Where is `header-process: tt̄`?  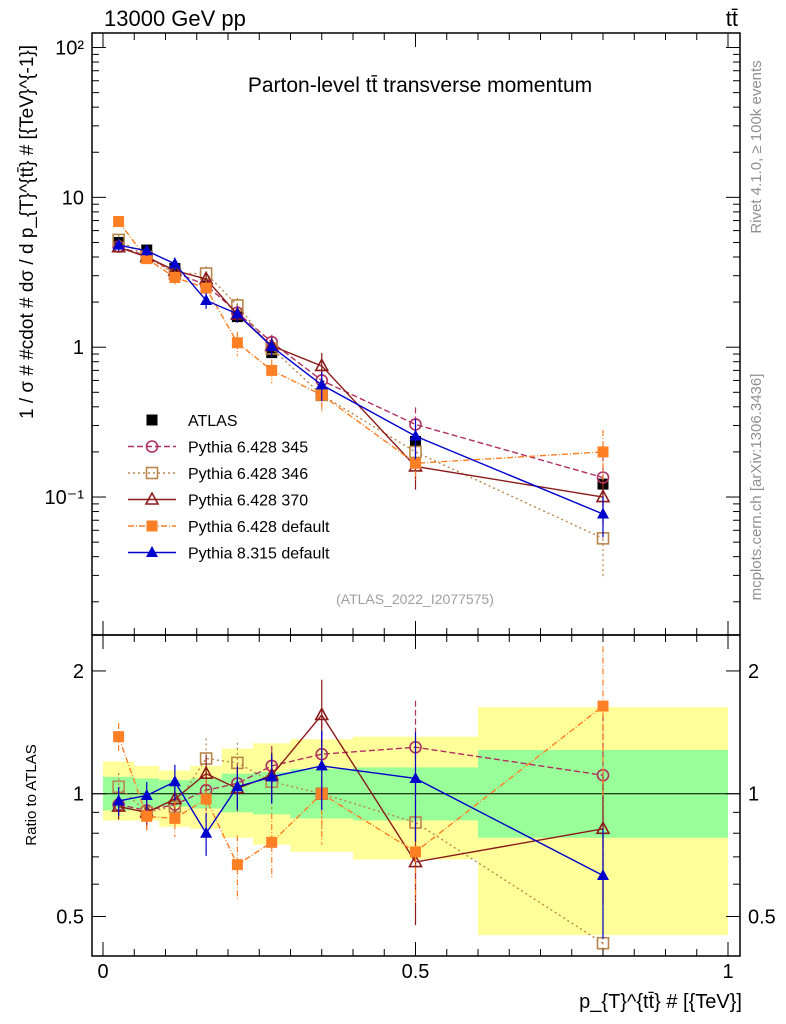
header-process: tt̄ is located at coordinates (732, 18).